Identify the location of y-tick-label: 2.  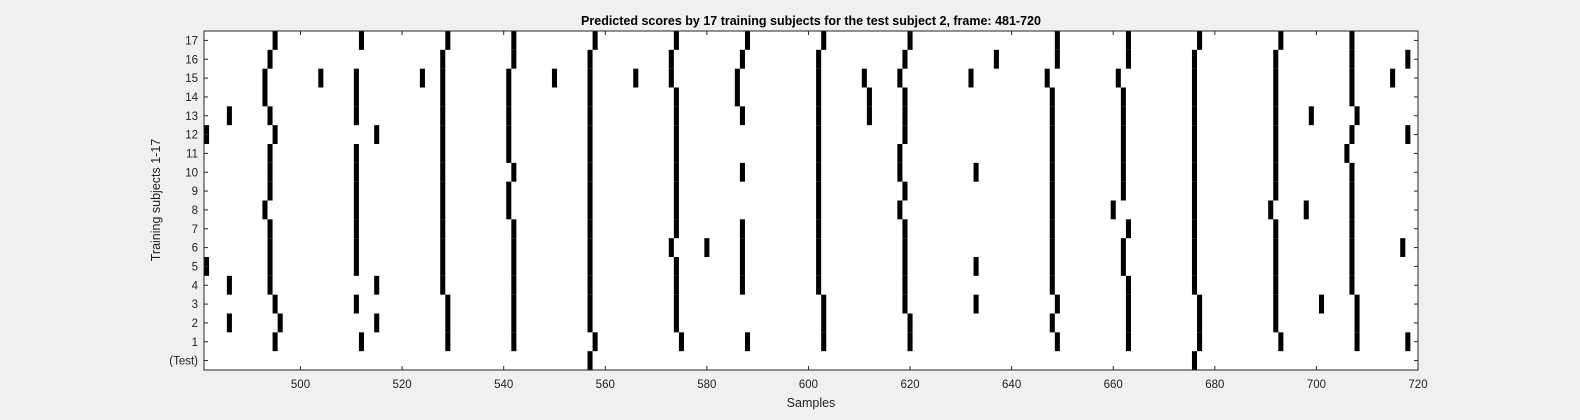
(195, 324).